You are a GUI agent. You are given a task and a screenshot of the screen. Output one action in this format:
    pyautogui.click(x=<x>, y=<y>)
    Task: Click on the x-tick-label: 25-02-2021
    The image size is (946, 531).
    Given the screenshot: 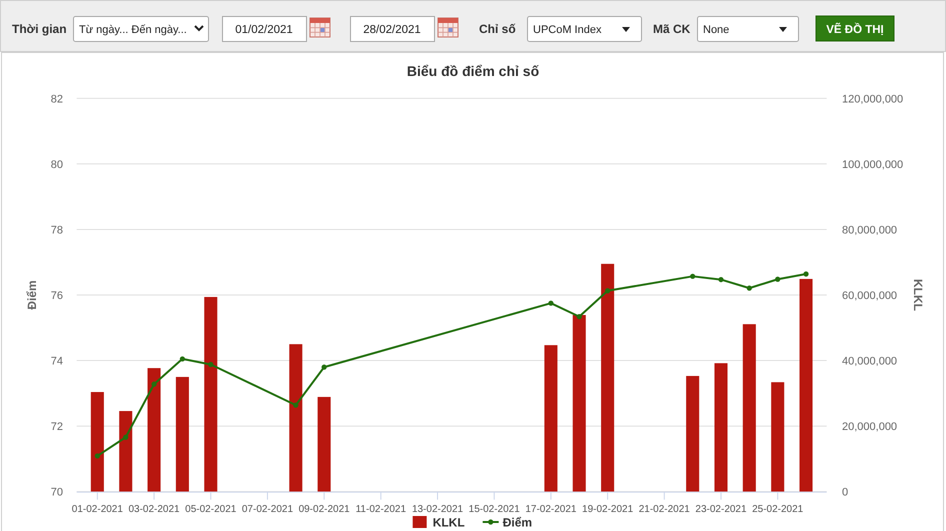 What is the action you would take?
    pyautogui.click(x=778, y=509)
    